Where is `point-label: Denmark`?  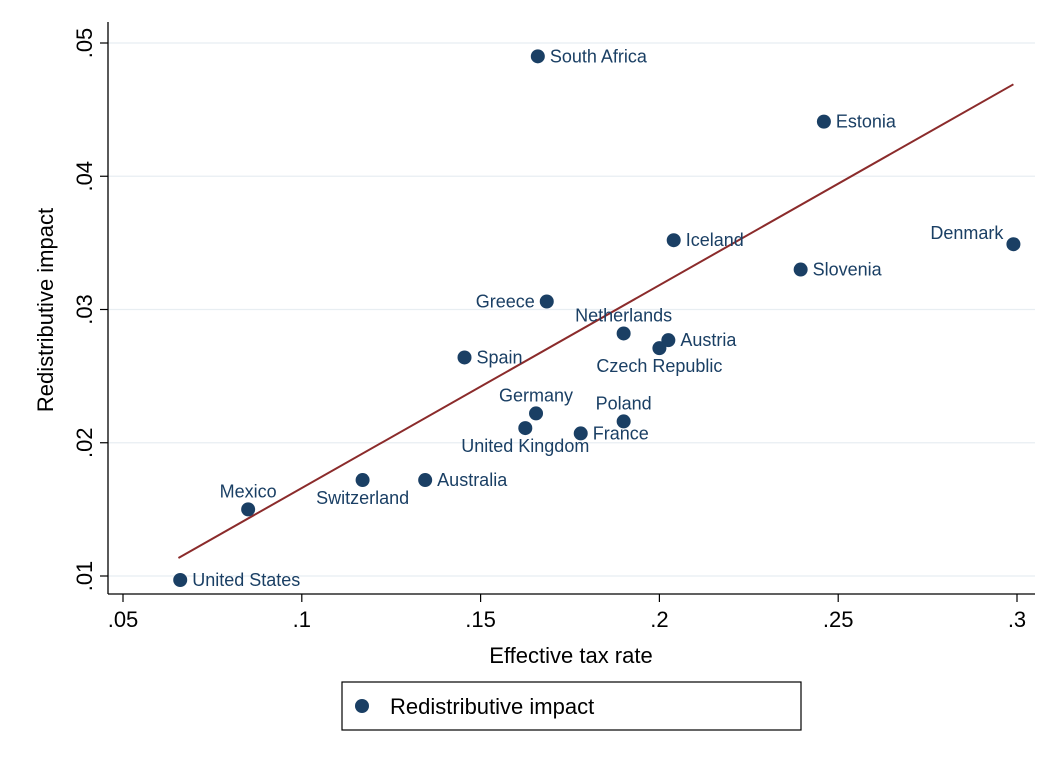
point-label: Denmark is located at coordinates (967, 233).